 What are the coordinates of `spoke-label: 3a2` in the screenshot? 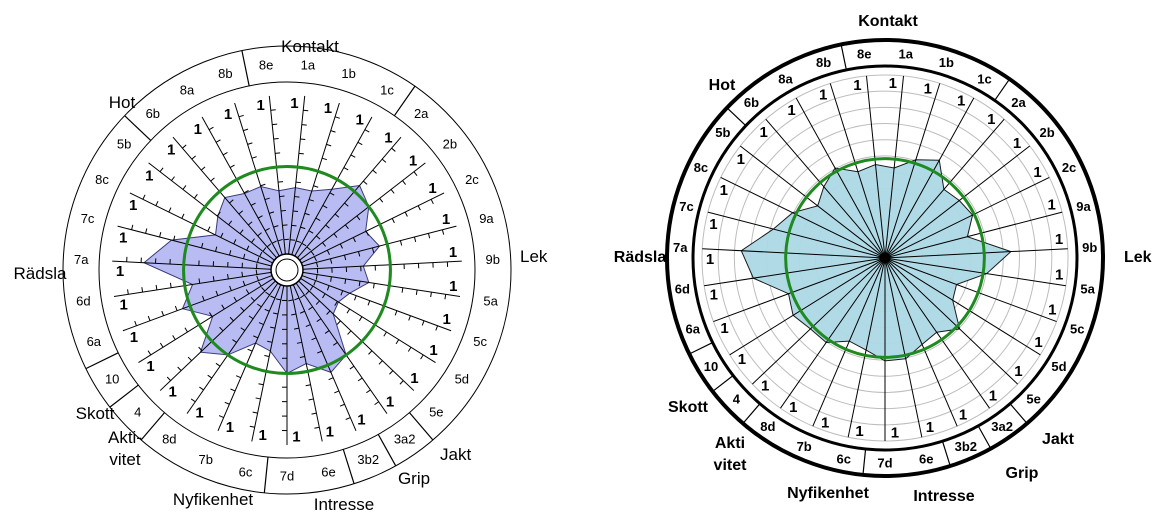 It's located at (1002, 426).